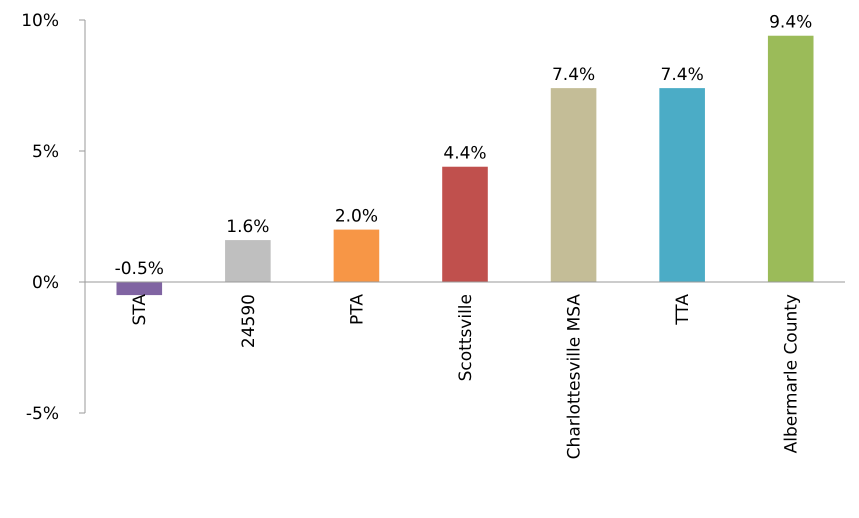  Describe the element at coordinates (45, 282) in the screenshot. I see `y-tick-label: 0%` at that location.